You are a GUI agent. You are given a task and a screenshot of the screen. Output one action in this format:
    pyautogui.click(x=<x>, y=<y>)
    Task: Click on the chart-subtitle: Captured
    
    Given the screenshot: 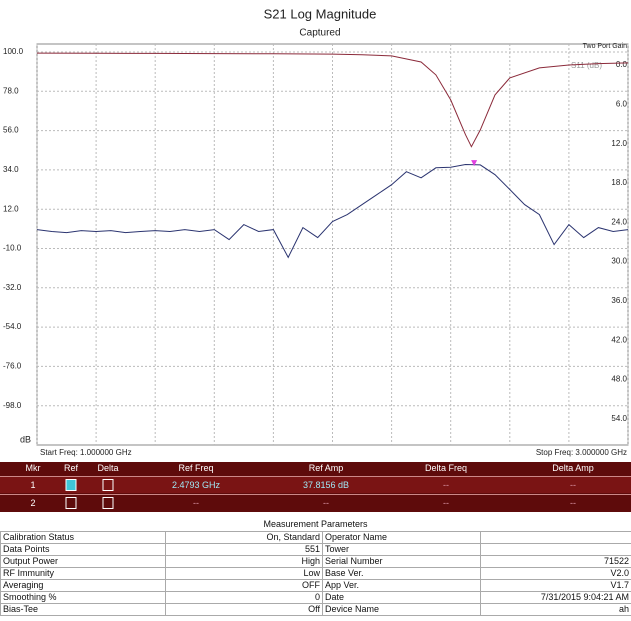 What is the action you would take?
    pyautogui.click(x=319, y=33)
    